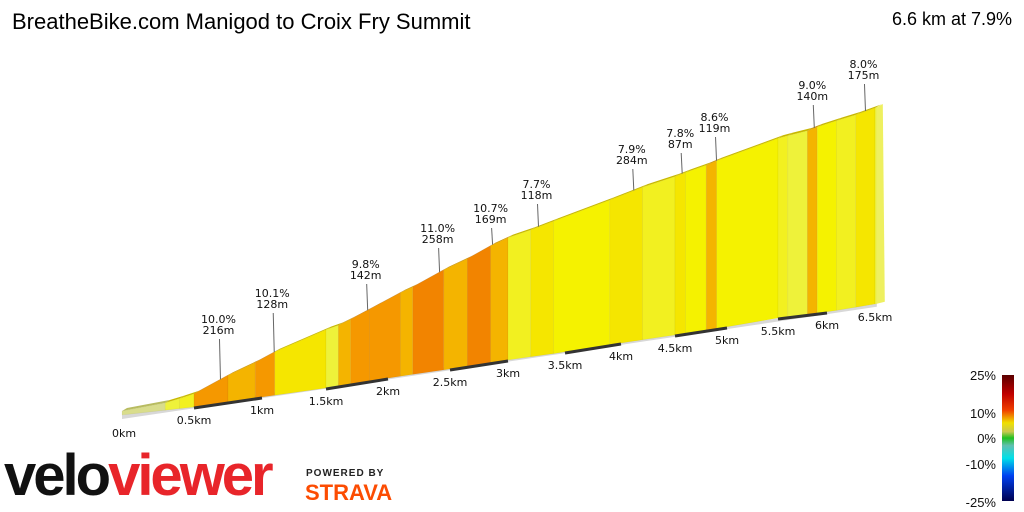 Image resolution: width=1024 pixels, height=512 pixels. What do you see at coordinates (366, 275) in the screenshot?
I see `annotation-length: 142m` at bounding box center [366, 275].